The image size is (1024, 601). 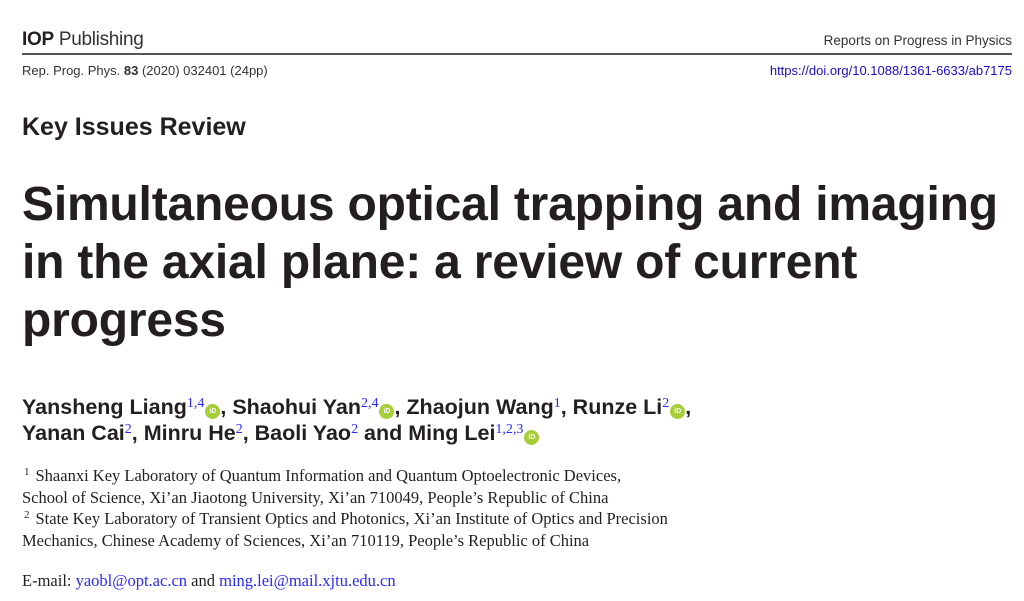 I want to click on author-affiliation-sup: 1, so click(x=557, y=403).